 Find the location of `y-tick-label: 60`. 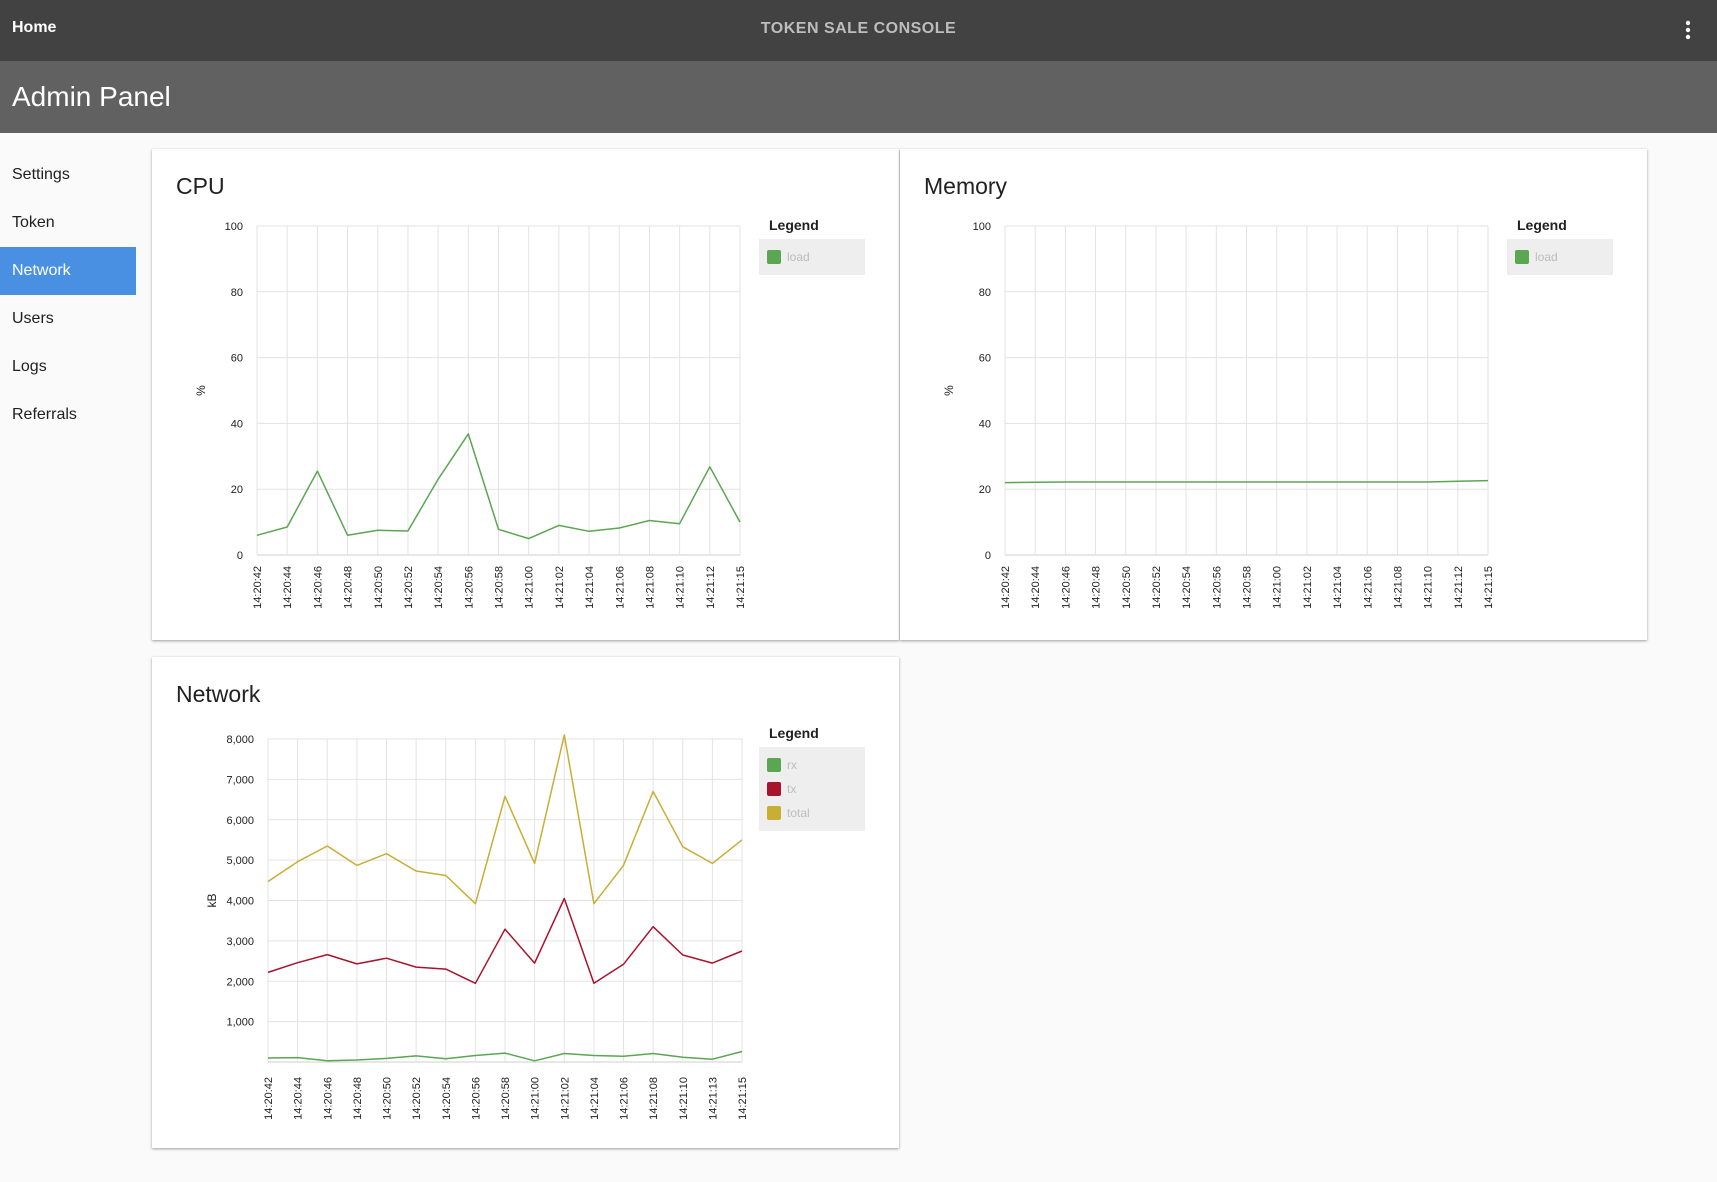

y-tick-label: 60 is located at coordinates (985, 359).